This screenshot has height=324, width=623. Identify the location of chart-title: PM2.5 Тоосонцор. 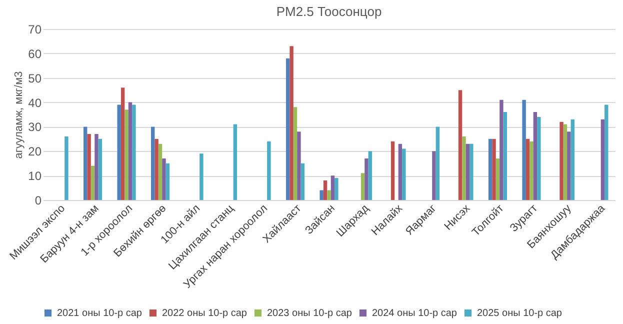
(329, 11).